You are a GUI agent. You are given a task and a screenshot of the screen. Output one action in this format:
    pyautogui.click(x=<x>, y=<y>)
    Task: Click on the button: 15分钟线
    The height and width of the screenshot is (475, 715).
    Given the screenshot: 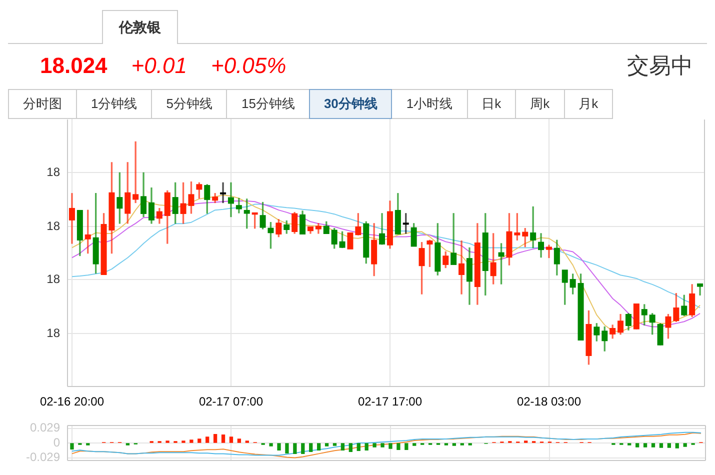 What is the action you would take?
    pyautogui.click(x=268, y=104)
    